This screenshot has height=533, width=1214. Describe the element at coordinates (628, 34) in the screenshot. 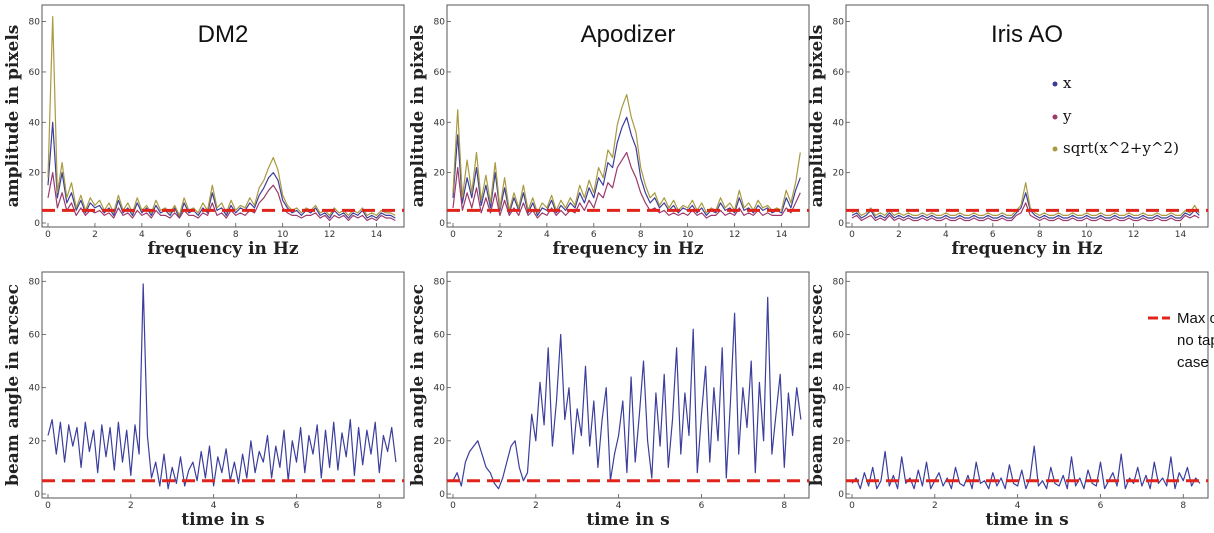

I see `panel-title: Apodizer` at that location.